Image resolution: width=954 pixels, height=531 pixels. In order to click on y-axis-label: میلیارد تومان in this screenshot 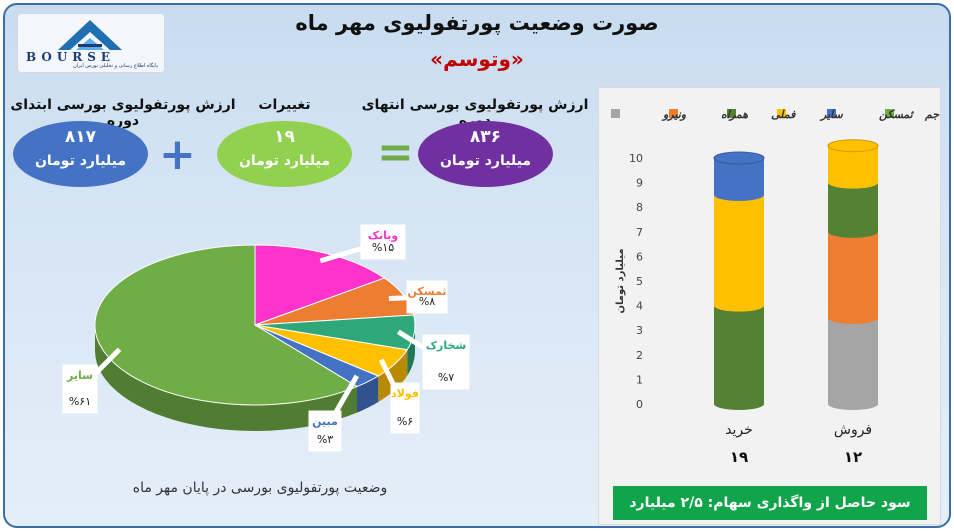, I will do `click(620, 280)`.